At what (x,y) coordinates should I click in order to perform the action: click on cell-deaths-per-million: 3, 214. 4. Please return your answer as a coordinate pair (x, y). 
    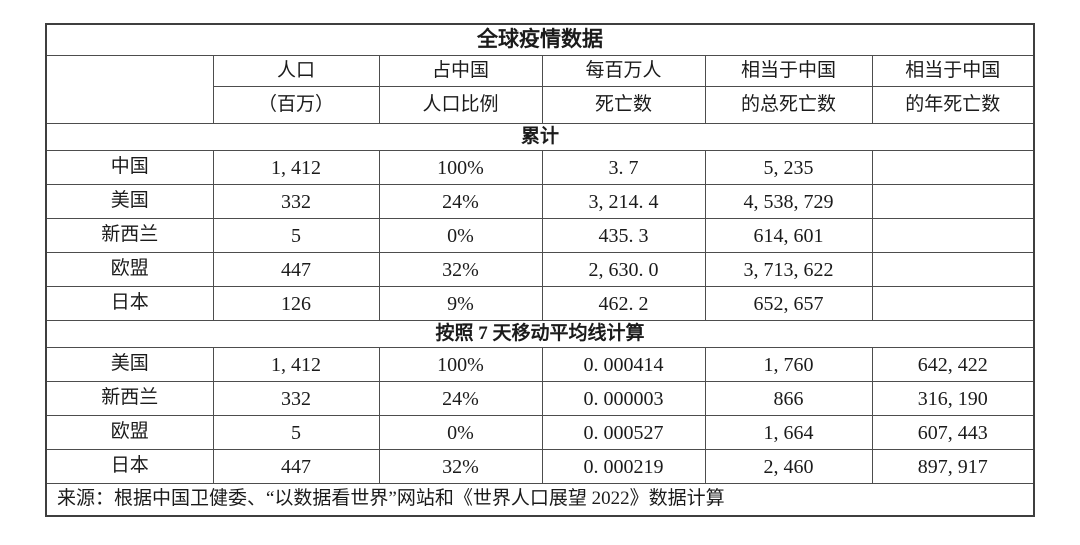
    Looking at the image, I should click on (623, 201).